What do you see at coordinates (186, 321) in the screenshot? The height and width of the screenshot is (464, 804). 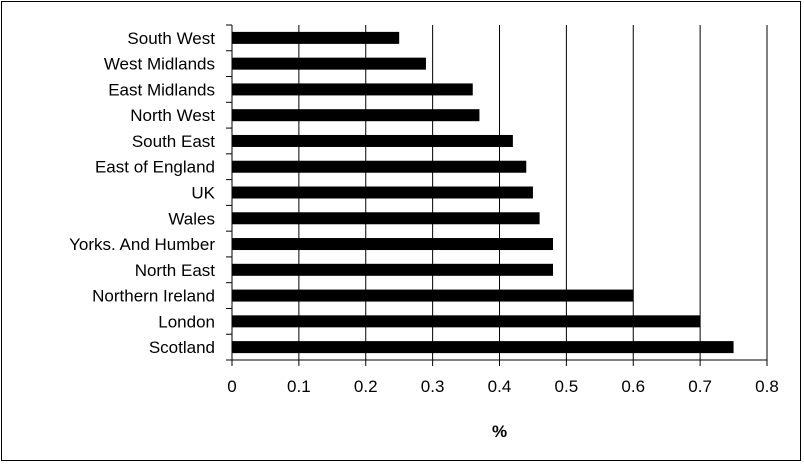 I see `category-label-11: London` at bounding box center [186, 321].